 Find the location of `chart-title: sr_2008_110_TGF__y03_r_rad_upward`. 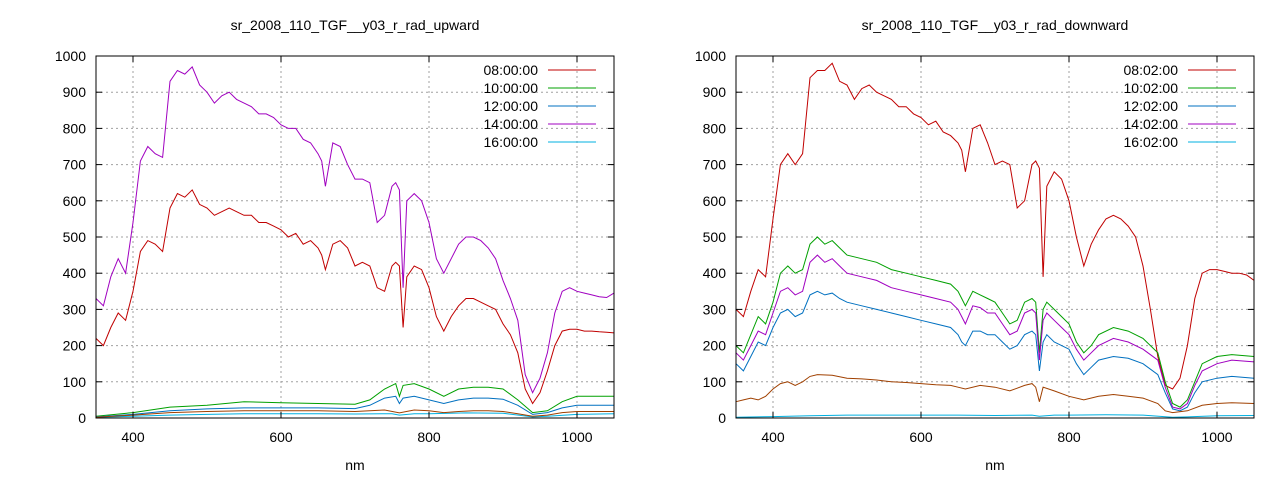

chart-title: sr_2008_110_TGF__y03_r_rad_upward is located at coordinates (355, 25).